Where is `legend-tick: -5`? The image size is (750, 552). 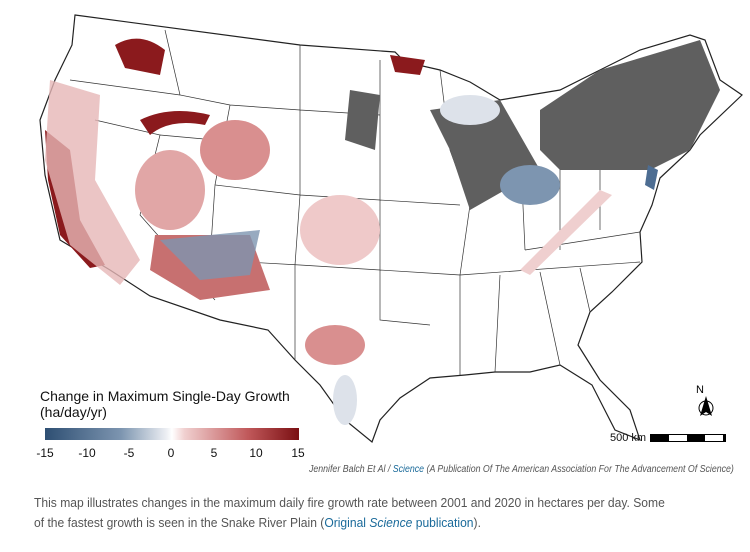 legend-tick: -5 is located at coordinates (129, 453).